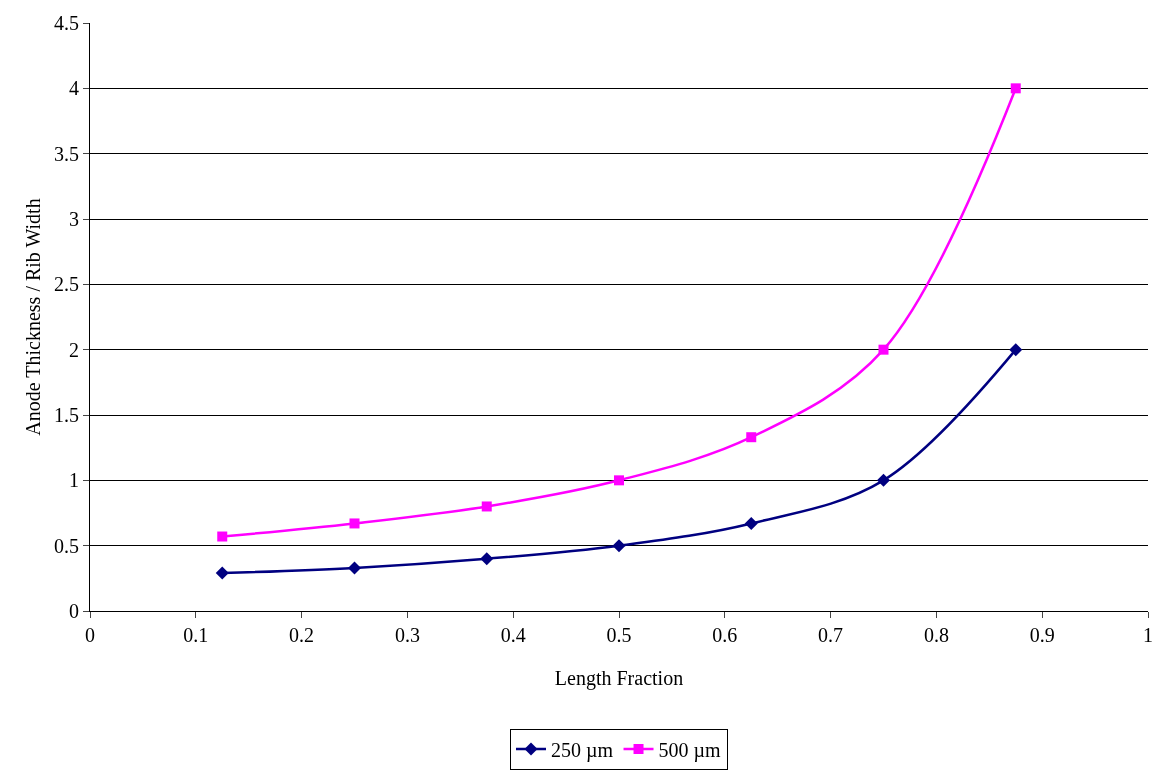 This screenshot has width=1165, height=782. What do you see at coordinates (66, 545) in the screenshot?
I see `y-tick-label: 0.5` at bounding box center [66, 545].